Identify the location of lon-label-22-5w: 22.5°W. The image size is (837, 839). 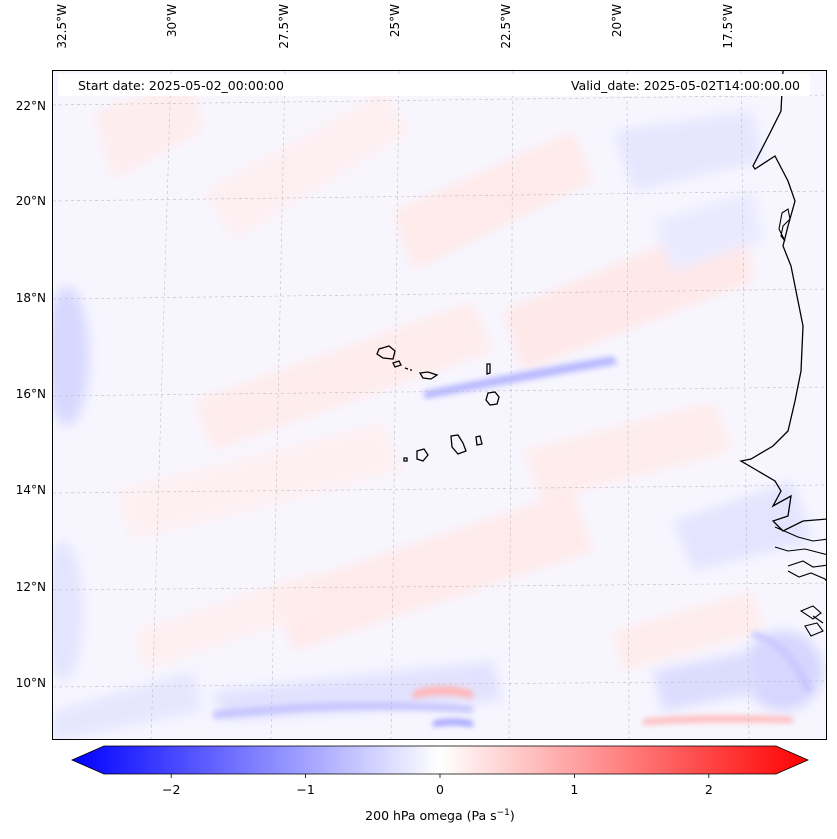
(506, 26).